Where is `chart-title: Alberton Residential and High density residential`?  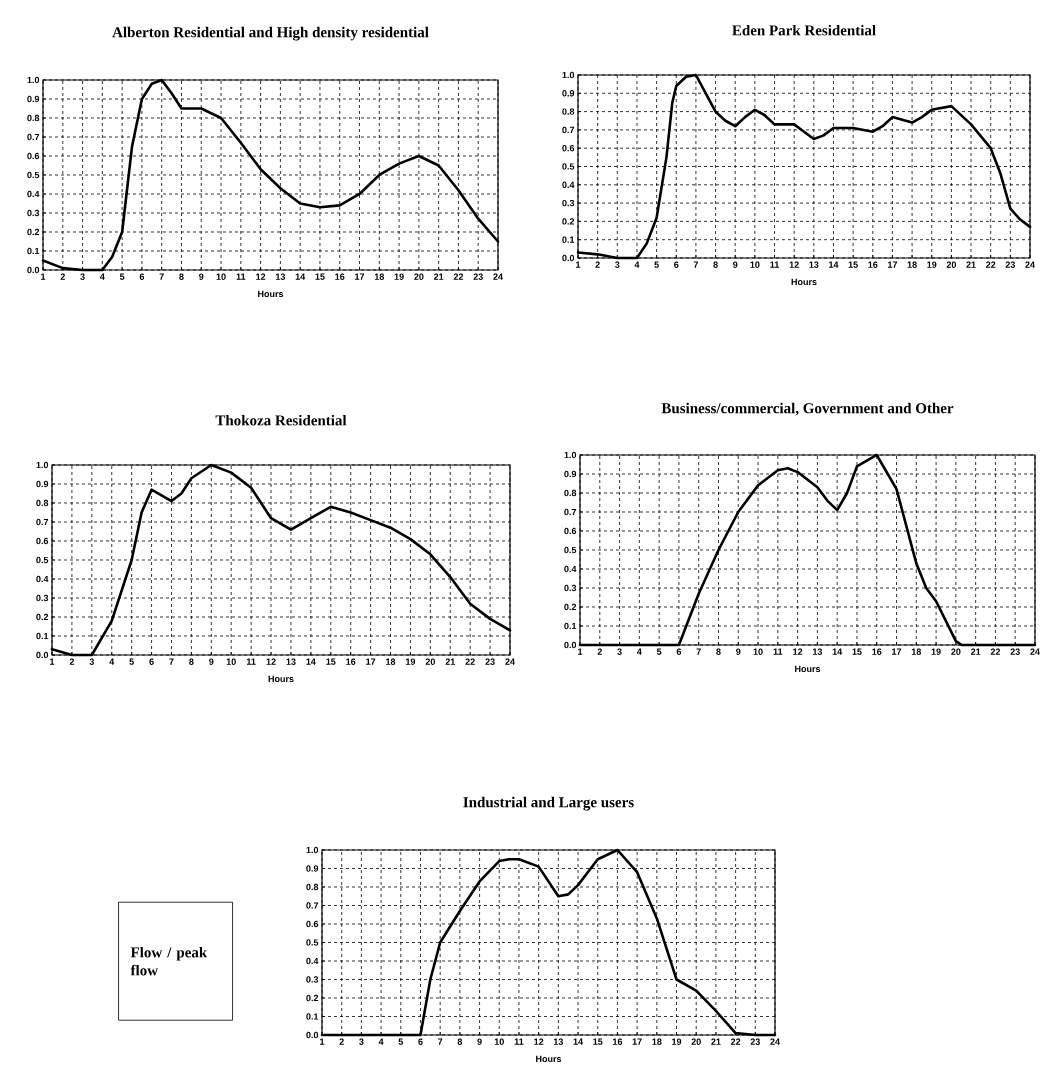 chart-title: Alberton Residential and High density residential is located at coordinates (270, 33).